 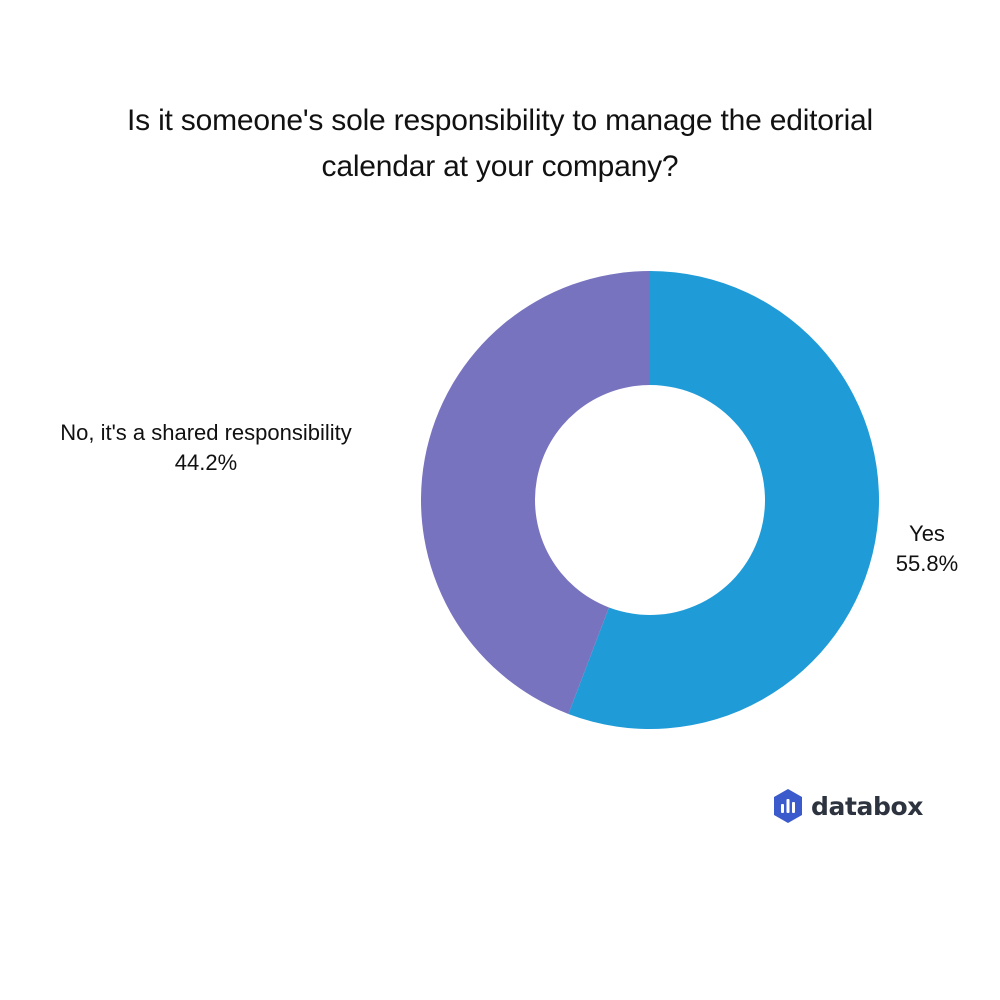 I want to click on chart-title-line-2: calendar at your company?, so click(x=500, y=166).